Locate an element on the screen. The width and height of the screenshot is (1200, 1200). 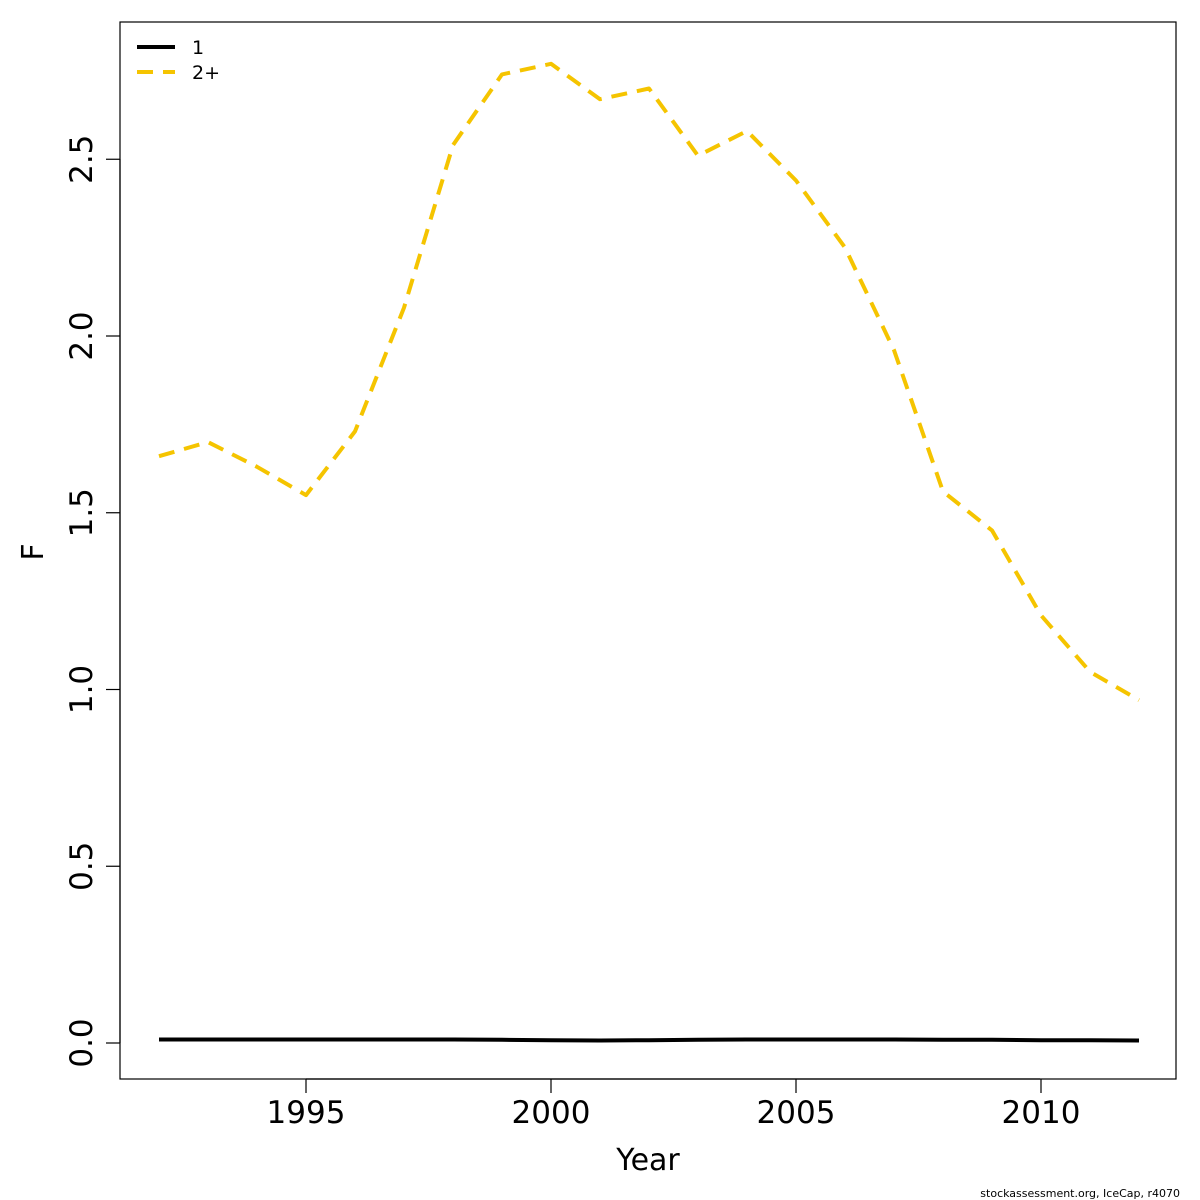
y-tick-label: 1.5 is located at coordinates (82, 512).